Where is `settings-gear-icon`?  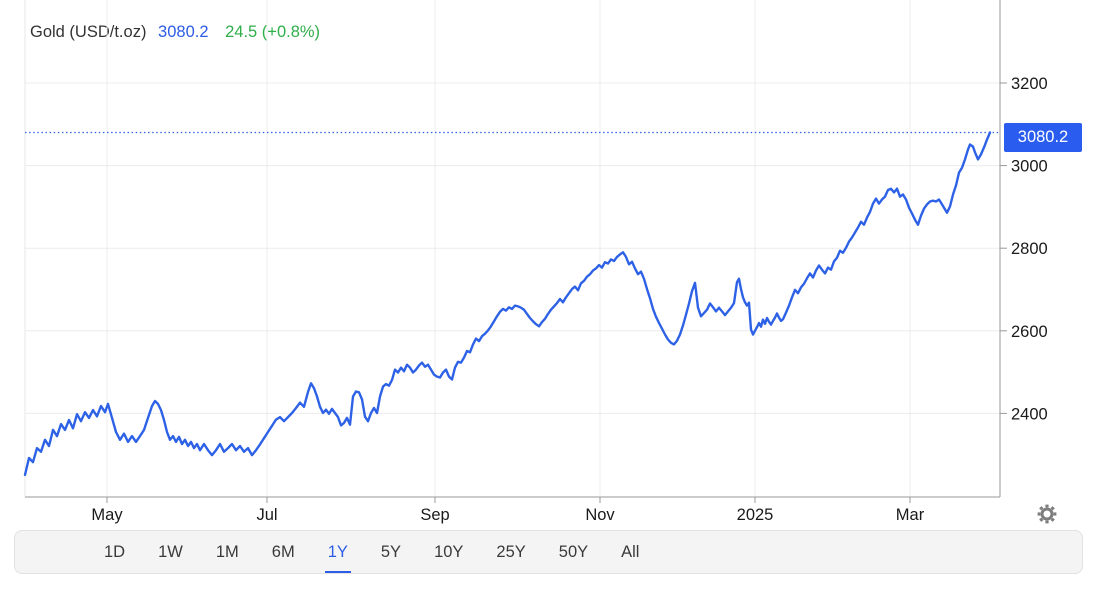
settings-gear-icon is located at coordinates (1047, 514).